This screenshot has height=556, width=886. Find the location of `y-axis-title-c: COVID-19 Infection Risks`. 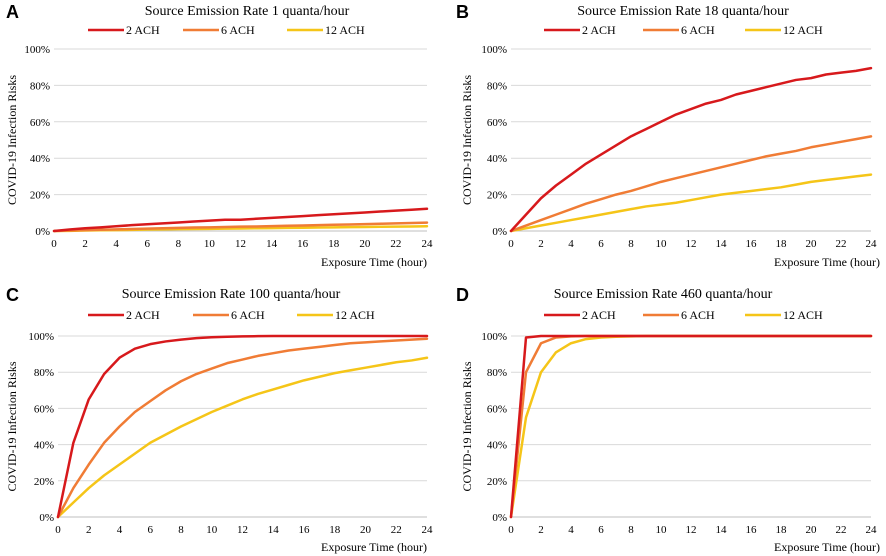

y-axis-title-c: COVID-19 Infection Risks is located at coordinates (12, 426).